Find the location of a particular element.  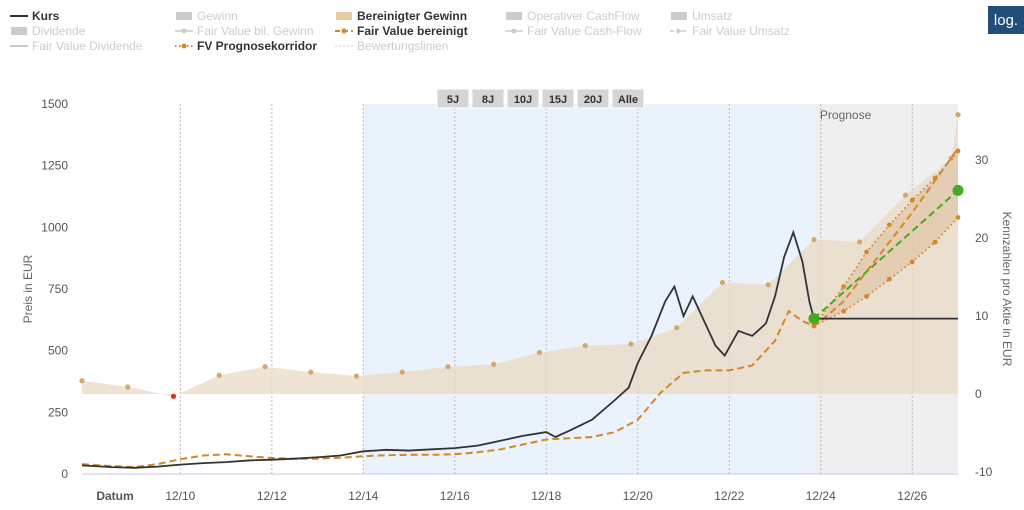

y-tick-label: 750 is located at coordinates (58, 289).